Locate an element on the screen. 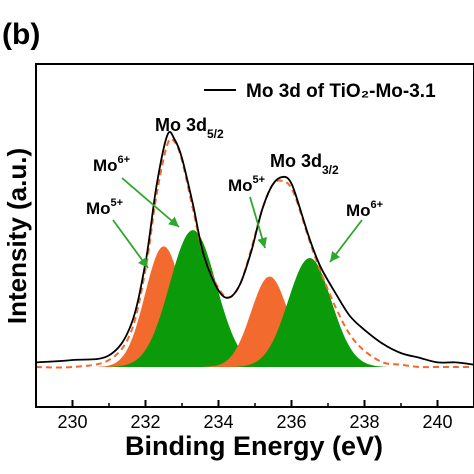 This screenshot has height=474, width=474. x-tick-label: 232 is located at coordinates (145, 422).